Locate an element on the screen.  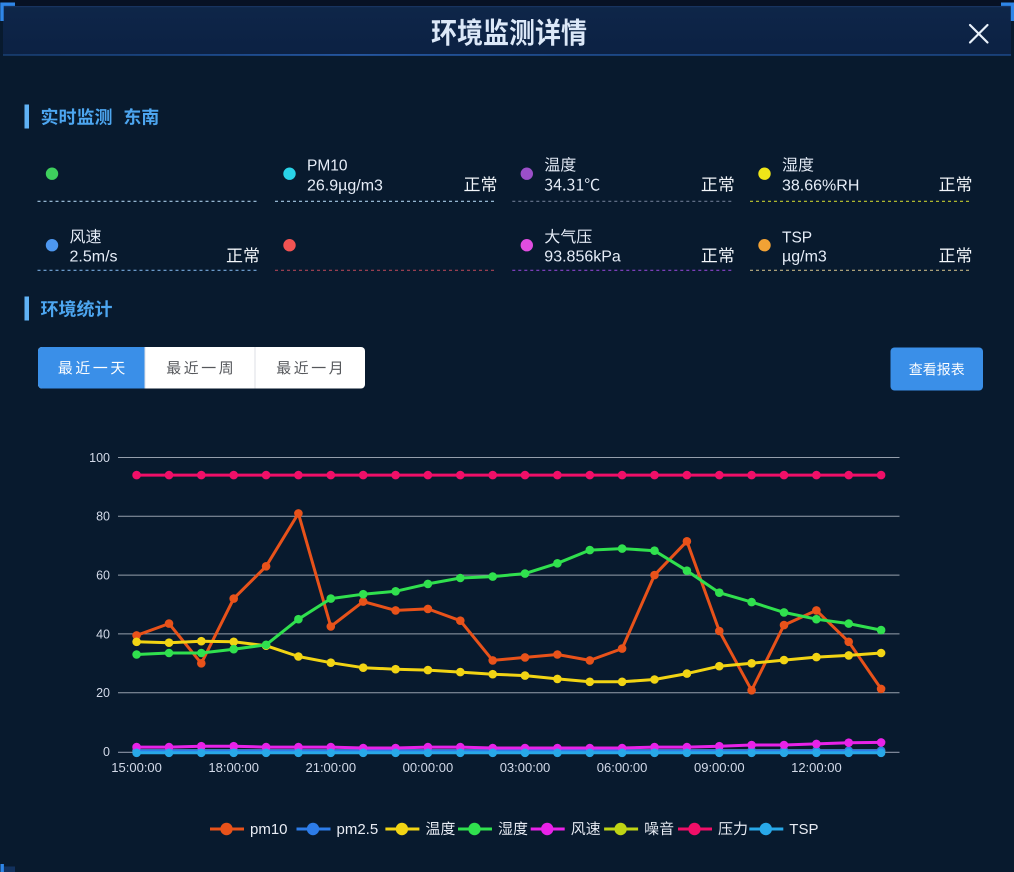
svg-text: 06:00:00 is located at coordinates (622, 767).